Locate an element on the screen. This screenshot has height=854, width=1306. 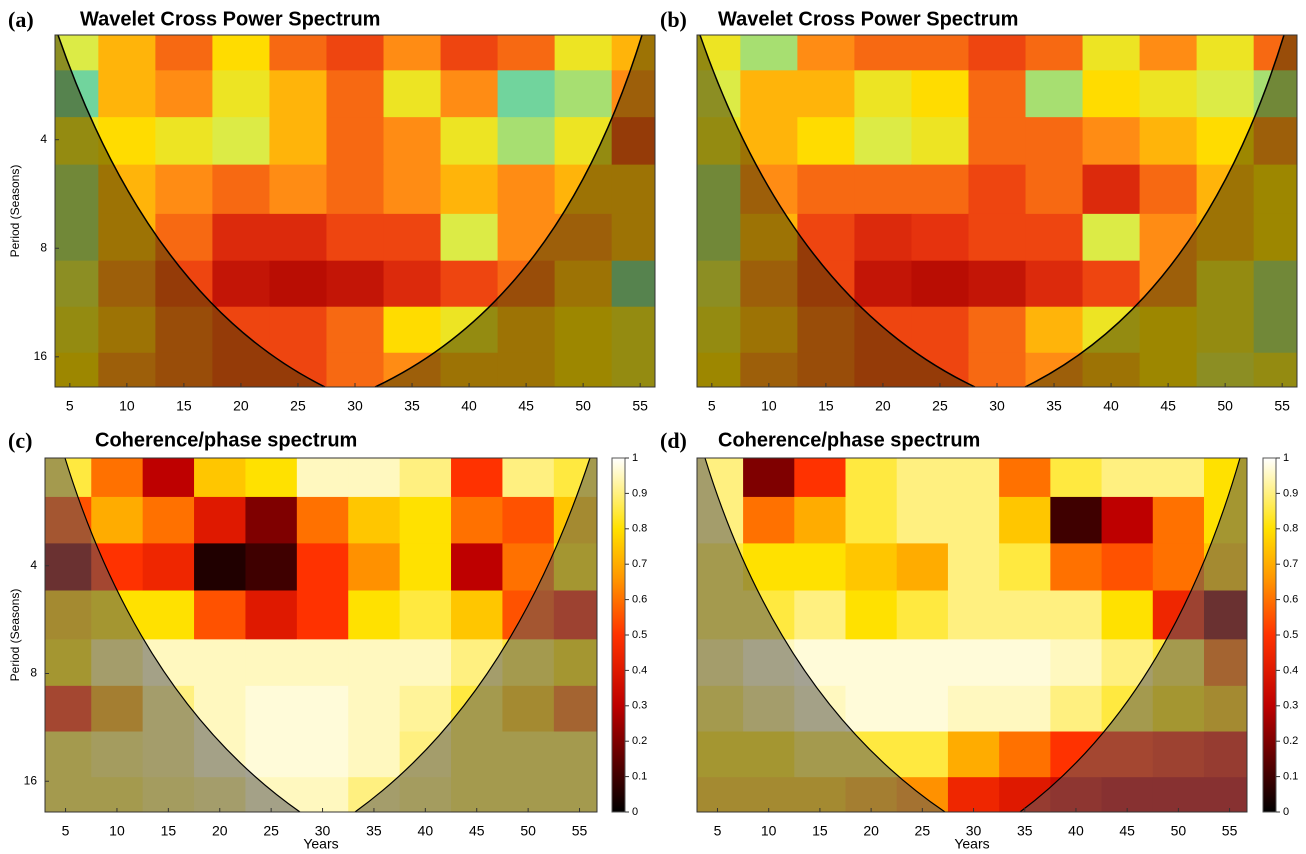
x-axis-label: Years is located at coordinates (971, 844).